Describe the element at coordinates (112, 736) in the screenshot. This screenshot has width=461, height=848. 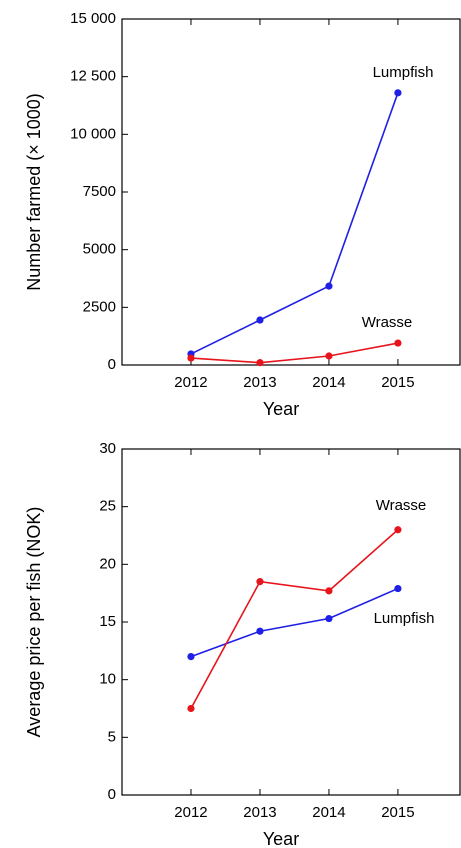
I see `y-tick-label: 5` at that location.